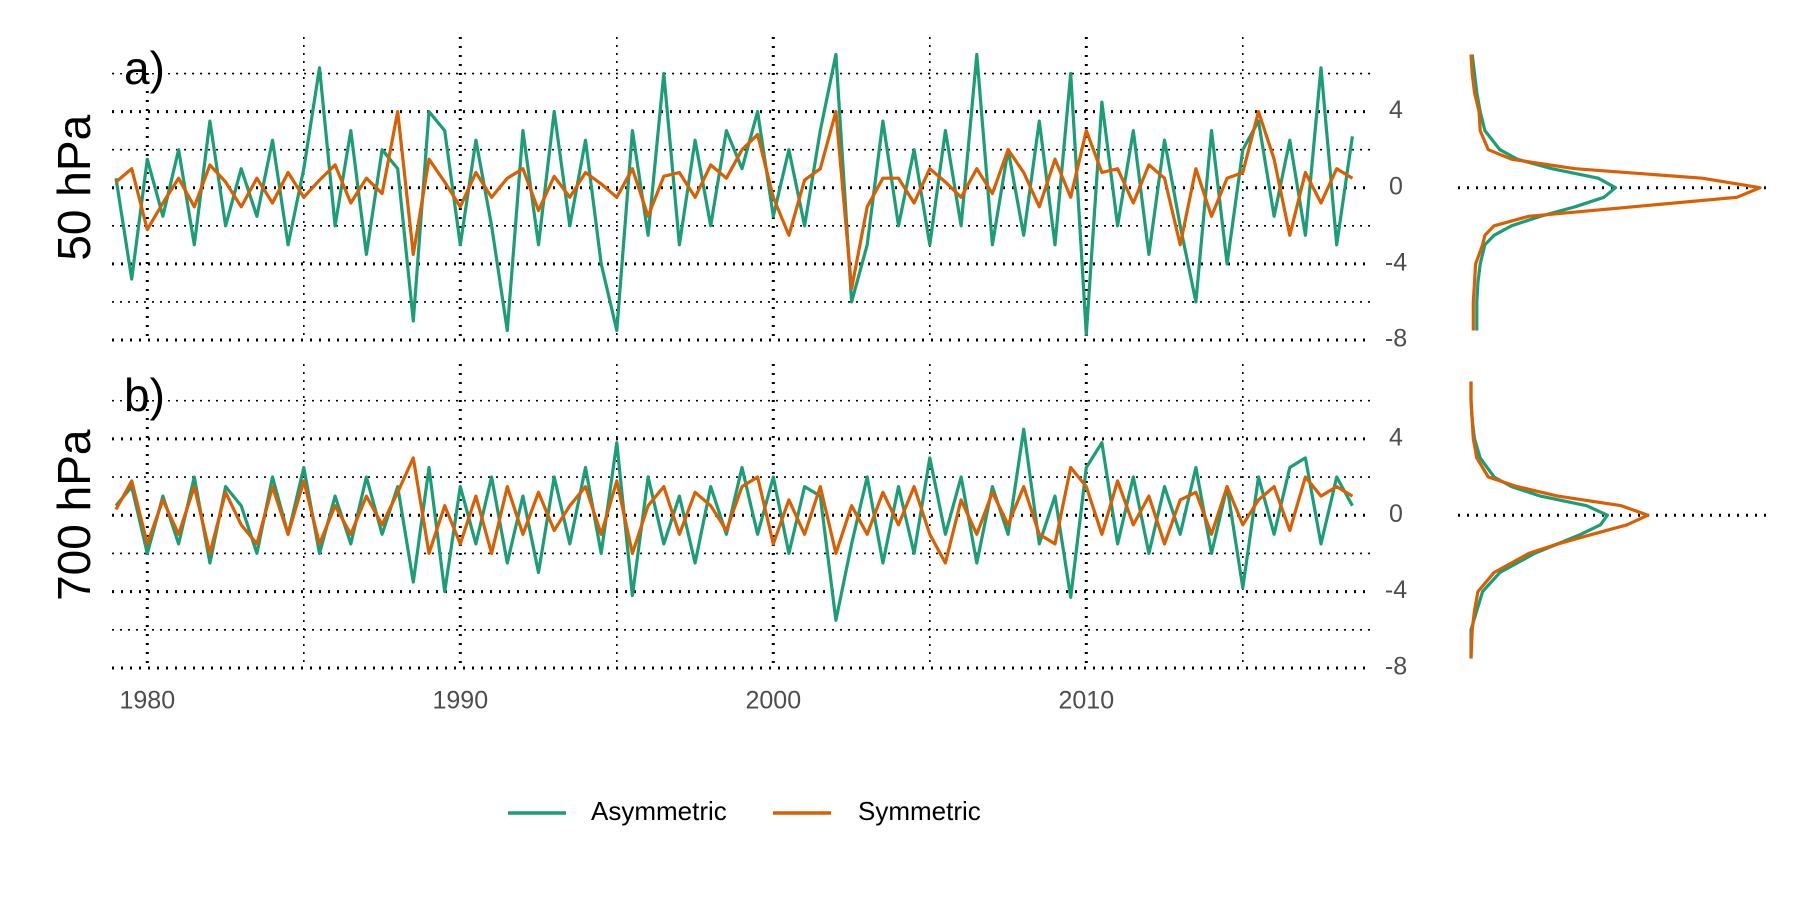 The width and height of the screenshot is (1800, 900). I want to click on y-axis-title: 700 hPa, so click(74, 515).